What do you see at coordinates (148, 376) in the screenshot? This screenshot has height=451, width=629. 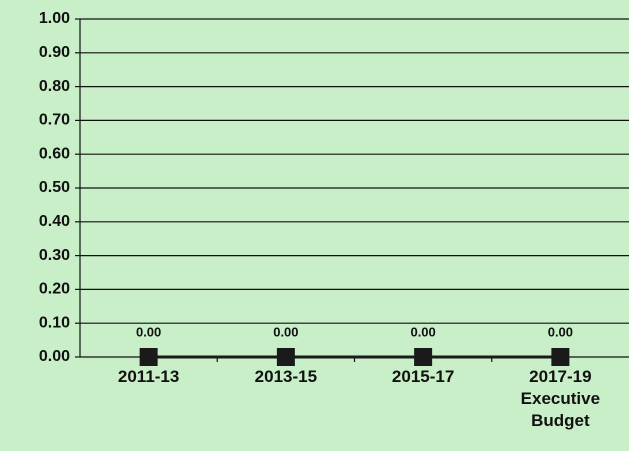 I see `x-tick-label: 2011-13` at bounding box center [148, 376].